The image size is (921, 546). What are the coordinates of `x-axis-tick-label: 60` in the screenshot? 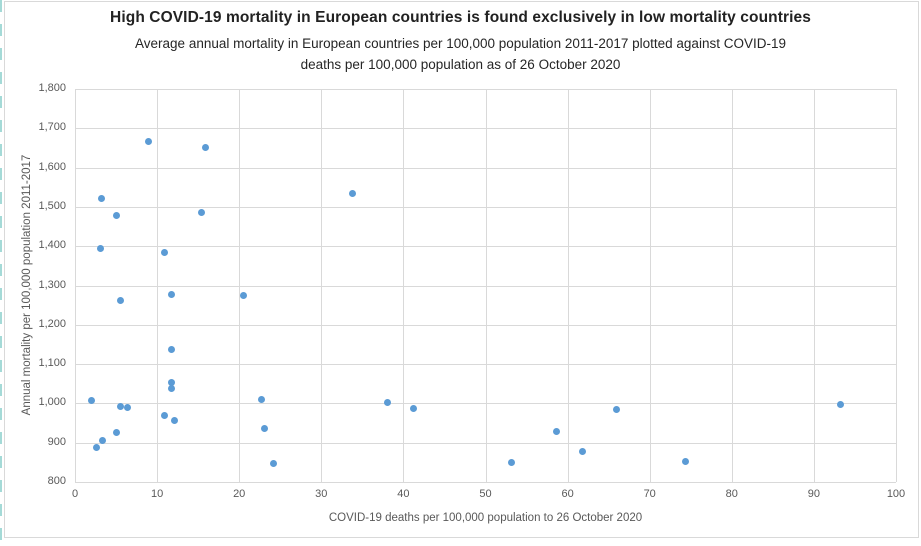 It's located at (567, 494).